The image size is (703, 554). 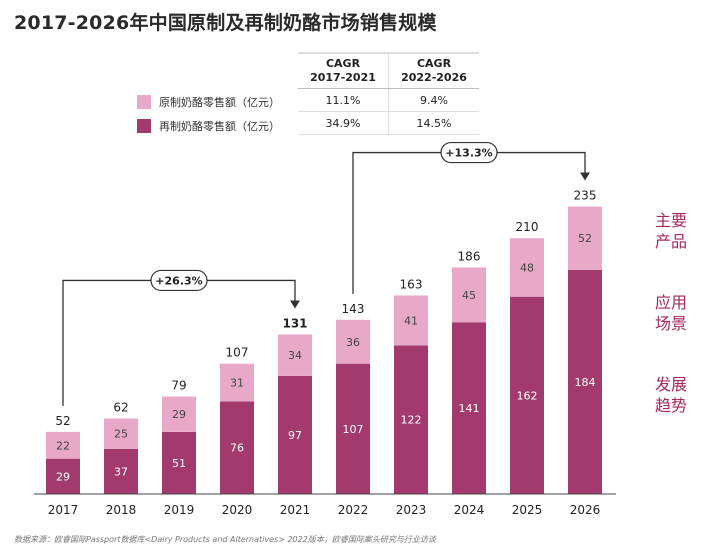 I want to click on x-tick-label: 2025, so click(x=527, y=510).